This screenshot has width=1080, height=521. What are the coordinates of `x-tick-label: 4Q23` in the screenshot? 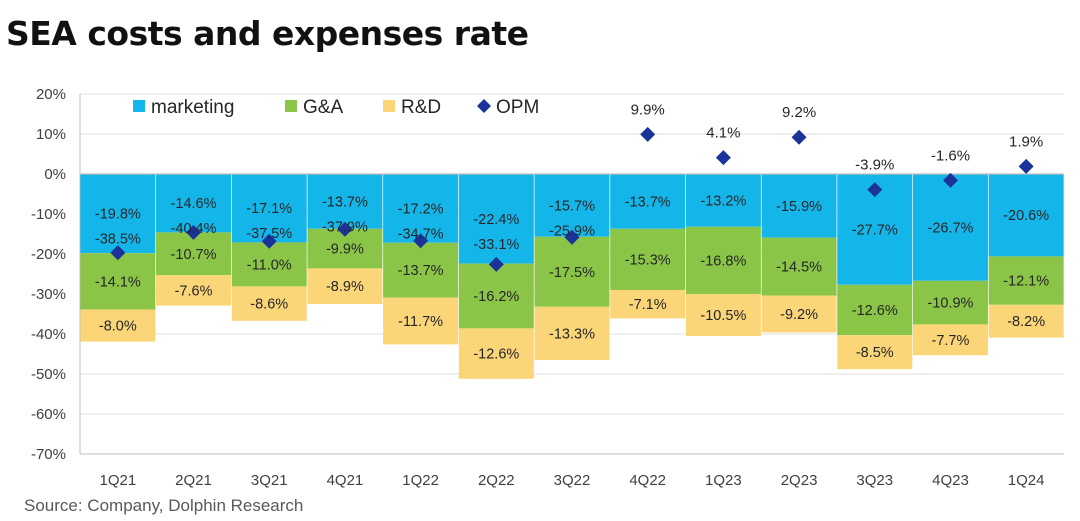 It's located at (950, 480).